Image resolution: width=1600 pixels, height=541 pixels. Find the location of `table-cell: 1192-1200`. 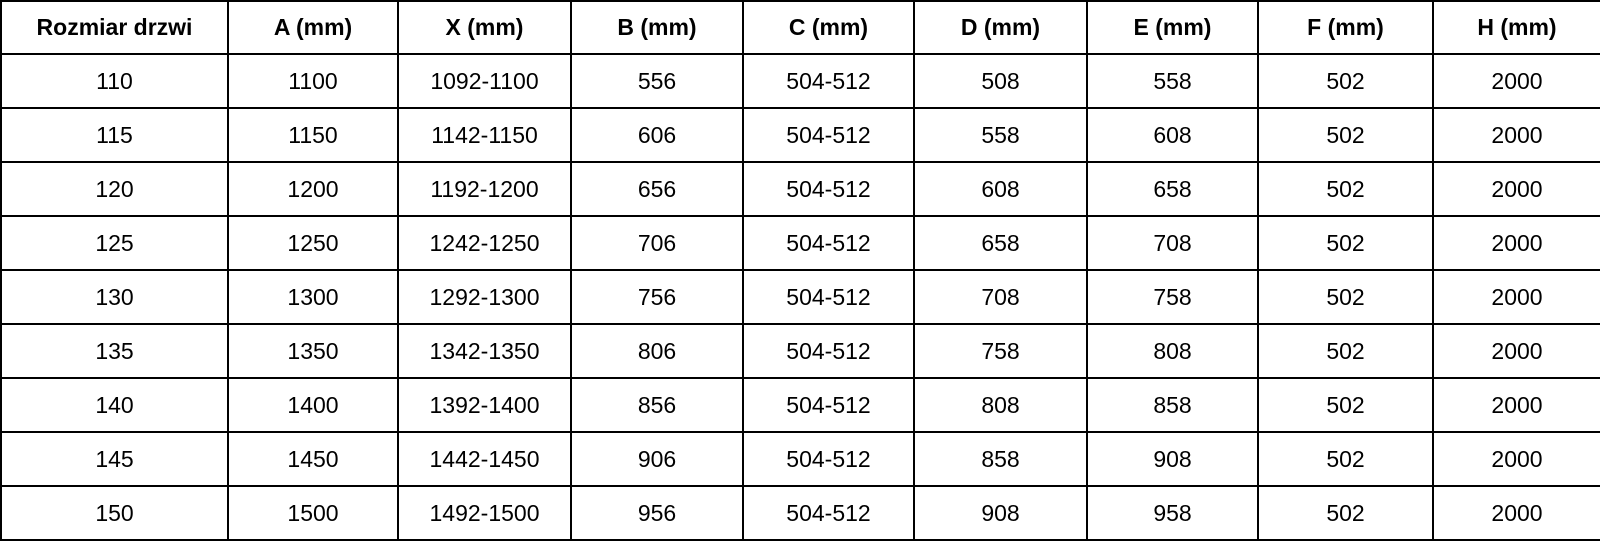

table-cell: 1192-1200 is located at coordinates (484, 189).